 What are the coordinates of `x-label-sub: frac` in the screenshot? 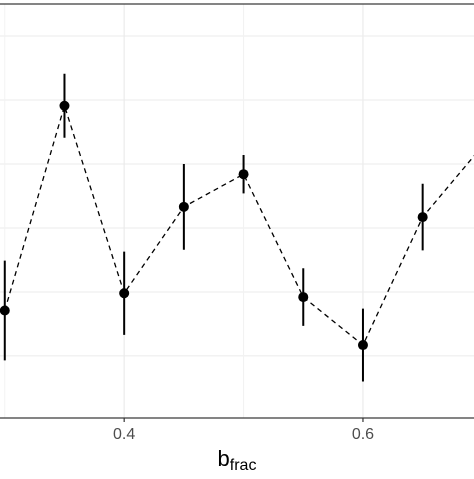 It's located at (243, 465).